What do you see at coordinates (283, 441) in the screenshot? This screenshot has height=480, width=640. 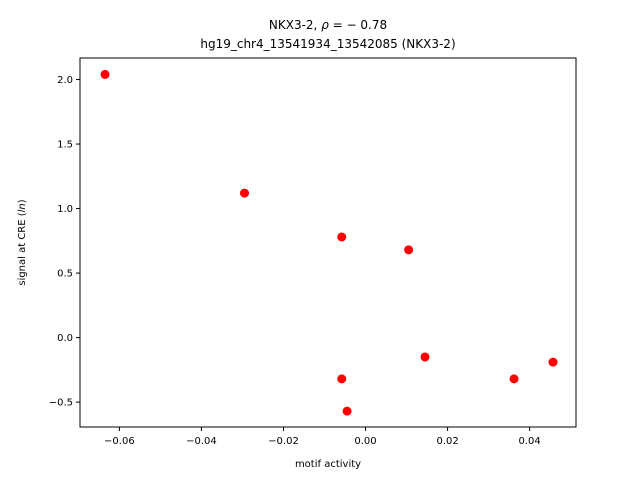 I see `x-tick-label-3: −0.02` at bounding box center [283, 441].